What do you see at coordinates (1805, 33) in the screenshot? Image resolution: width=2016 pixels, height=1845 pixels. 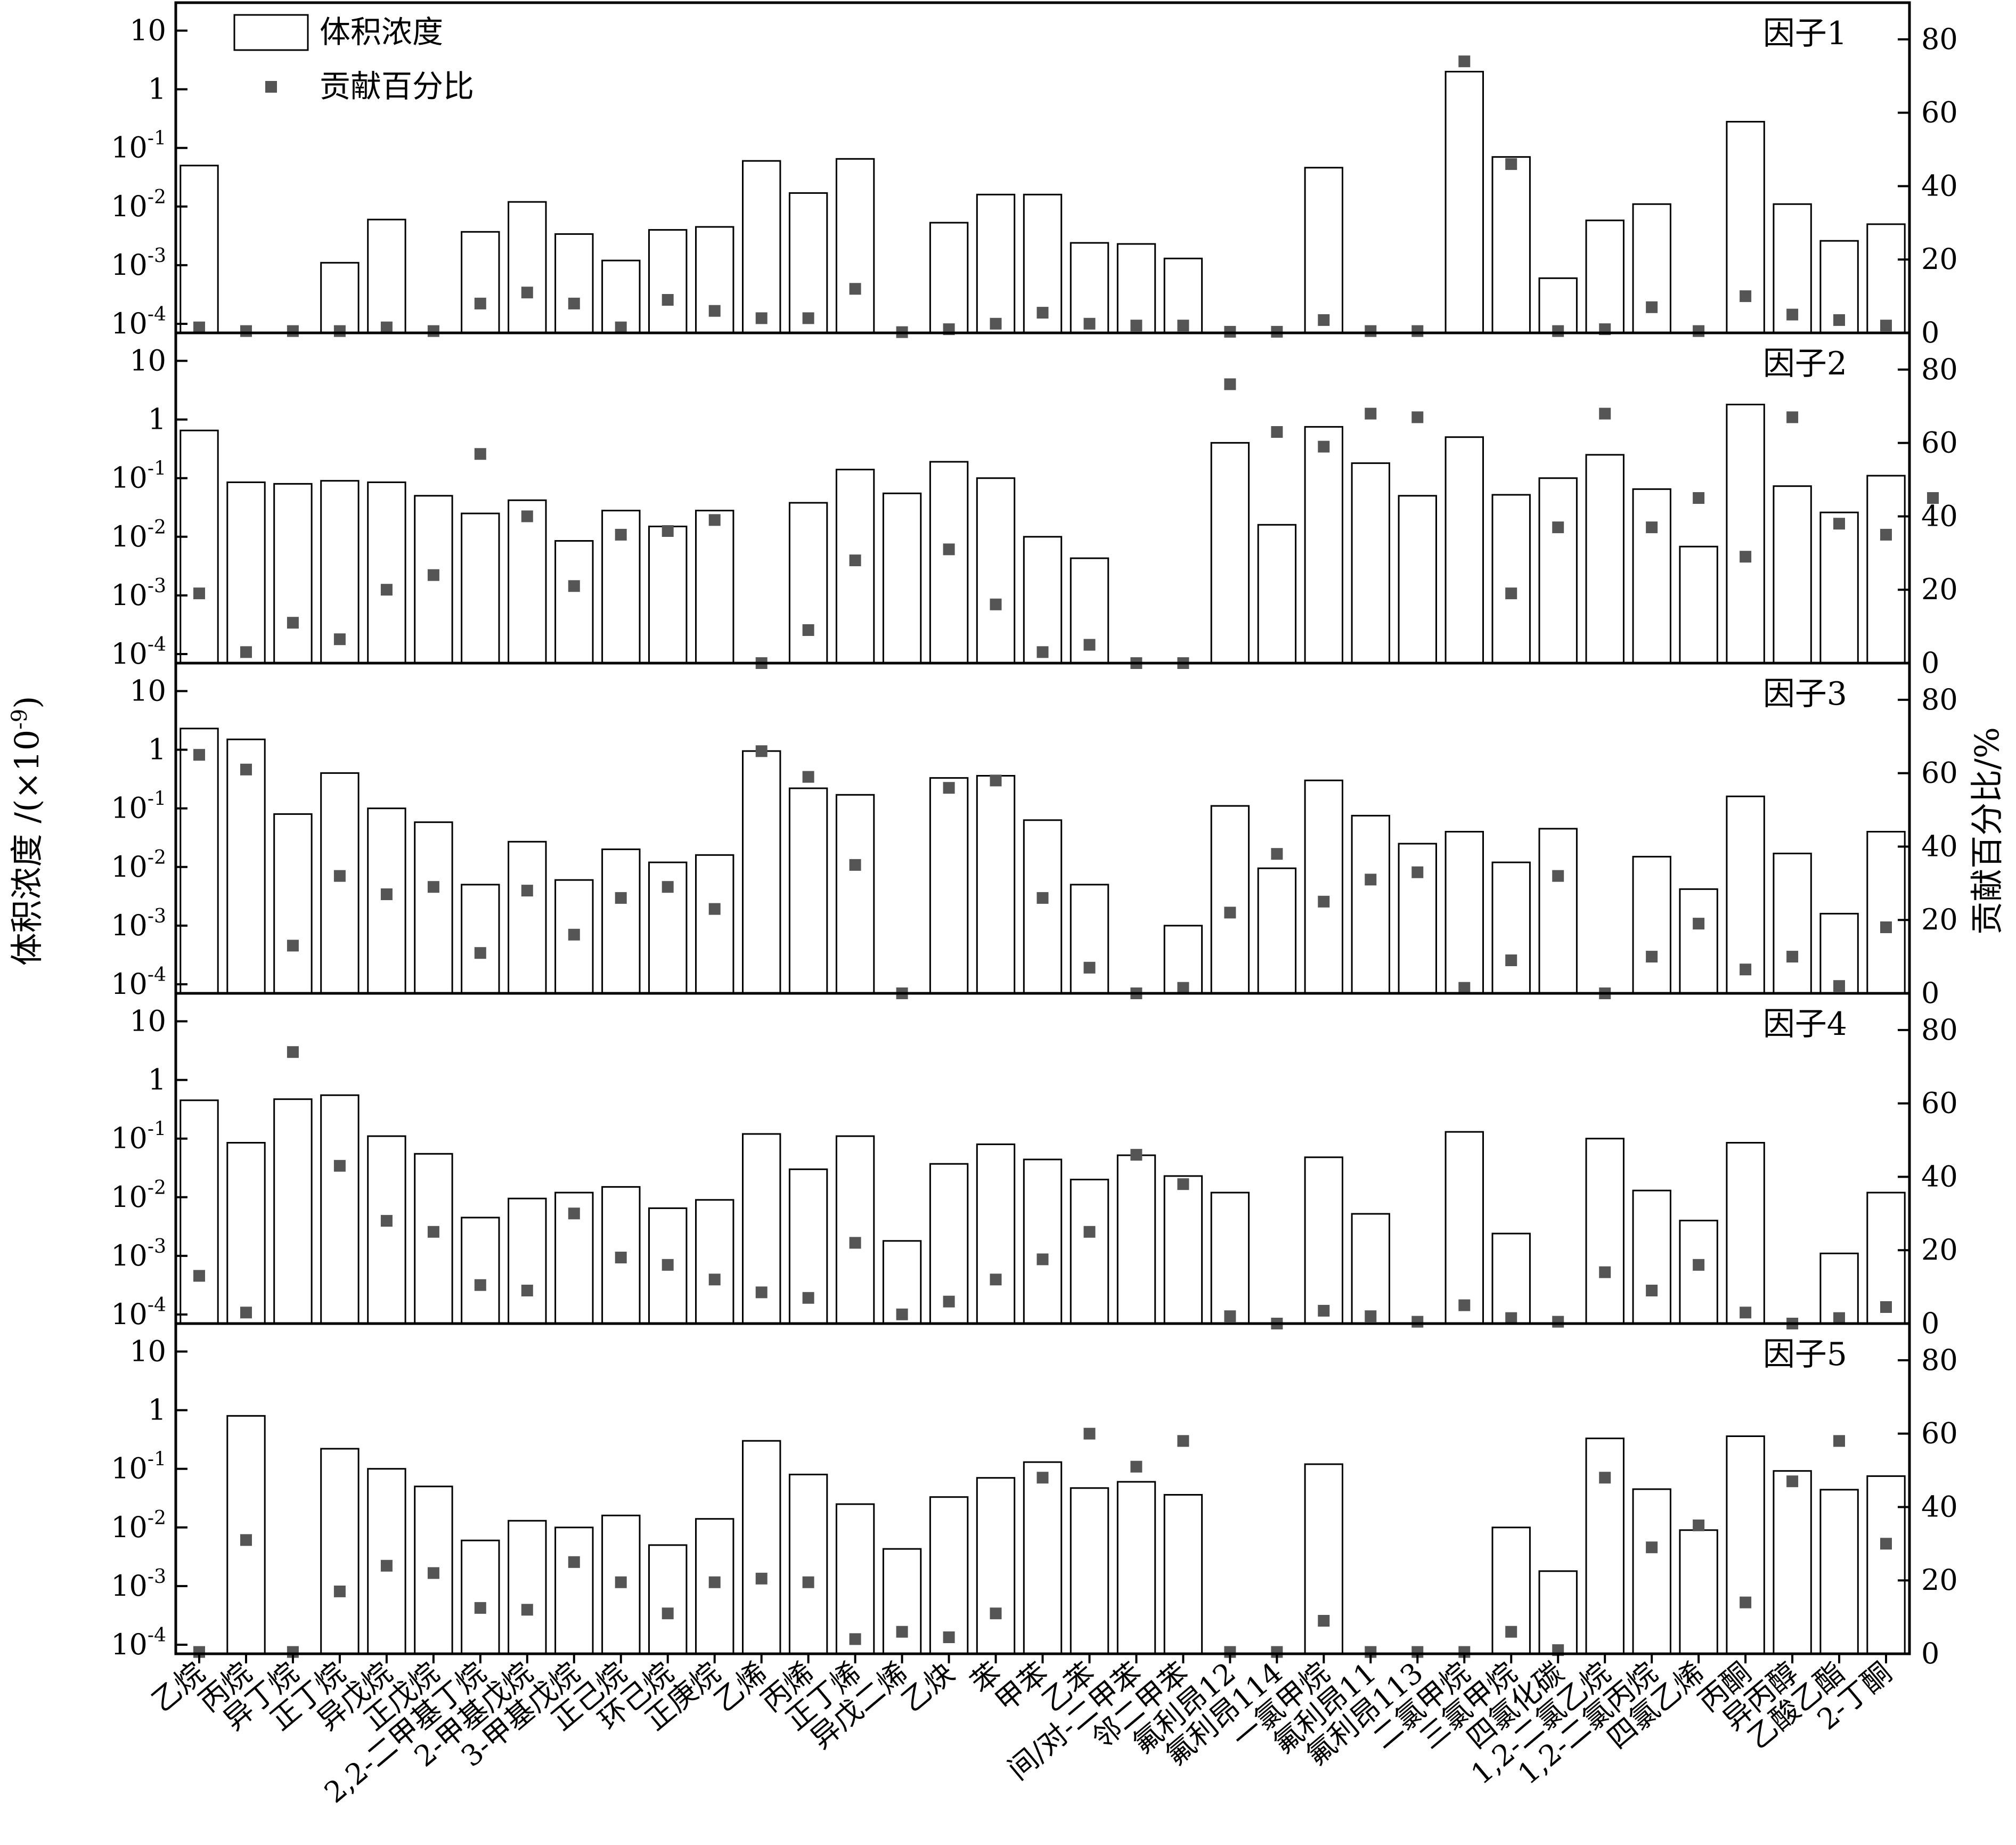 I see `factor-title: 因子1` at bounding box center [1805, 33].